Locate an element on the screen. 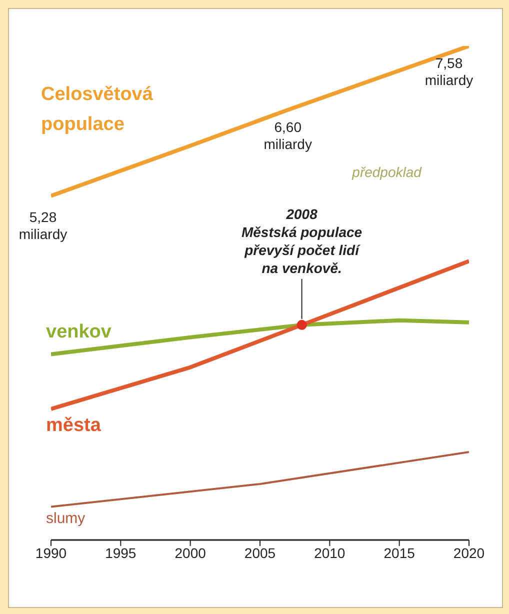 The width and height of the screenshot is (509, 614). x-tick-label: 2015 is located at coordinates (400, 552).